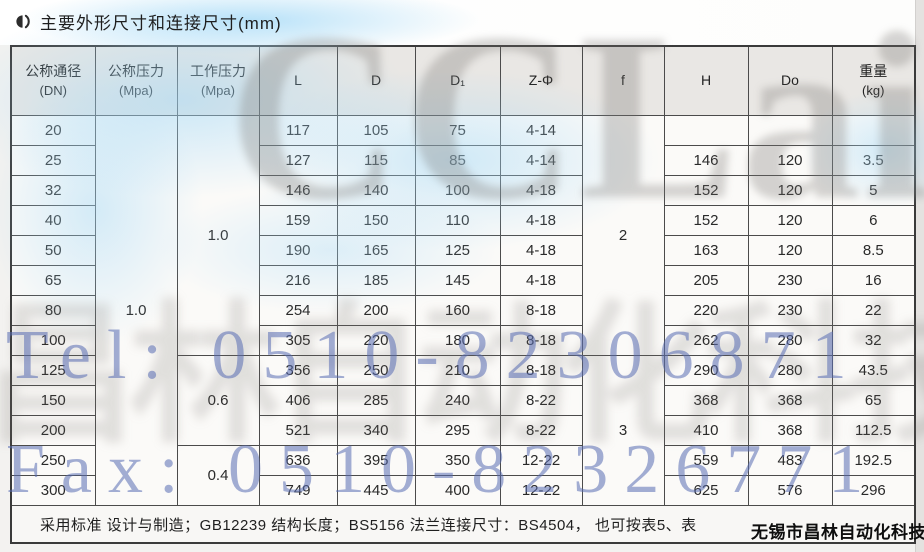 Image resolution: width=924 pixels, height=552 pixels. What do you see at coordinates (376, 310) in the screenshot?
I see `cell-D: 200` at bounding box center [376, 310].